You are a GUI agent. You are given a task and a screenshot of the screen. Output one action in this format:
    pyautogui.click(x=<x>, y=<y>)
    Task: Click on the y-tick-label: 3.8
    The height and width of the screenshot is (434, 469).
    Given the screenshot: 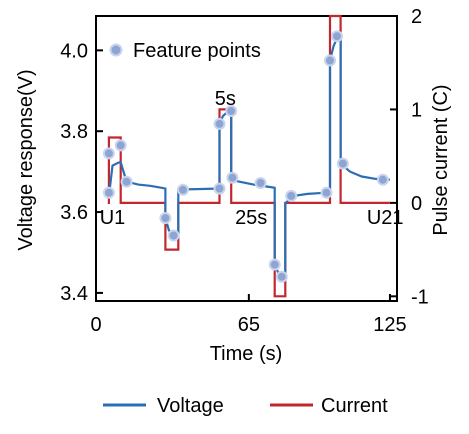 What is the action you would take?
    pyautogui.click(x=74, y=132)
    